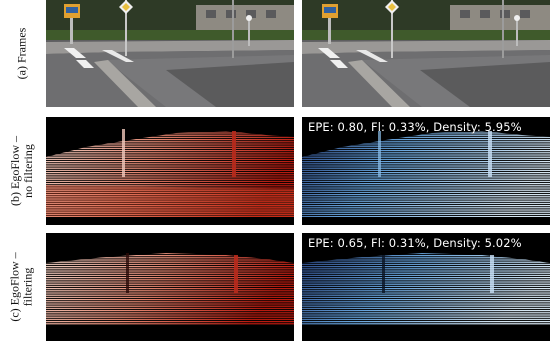  I want to click on row-label-frames-line-1: (a) Frames, so click(21, 53).